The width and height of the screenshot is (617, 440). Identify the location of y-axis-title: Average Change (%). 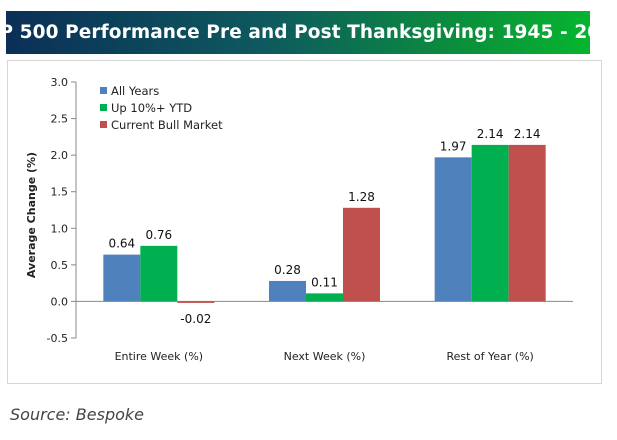
(31, 215).